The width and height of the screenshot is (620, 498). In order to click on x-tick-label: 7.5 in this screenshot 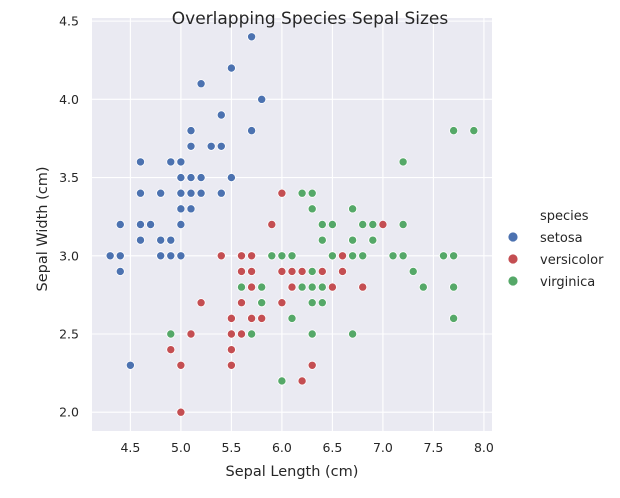, I will do `click(433, 447)`.